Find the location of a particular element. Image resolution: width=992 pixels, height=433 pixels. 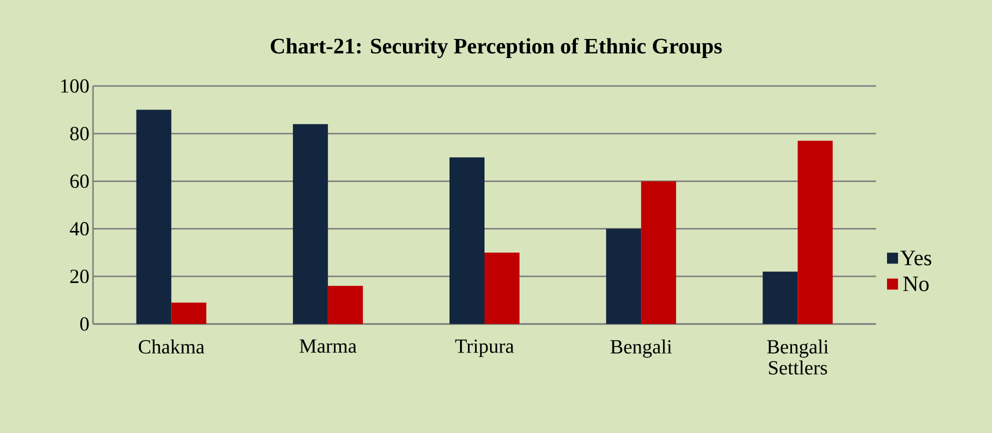

y-tick-label: 0 is located at coordinates (84, 324).